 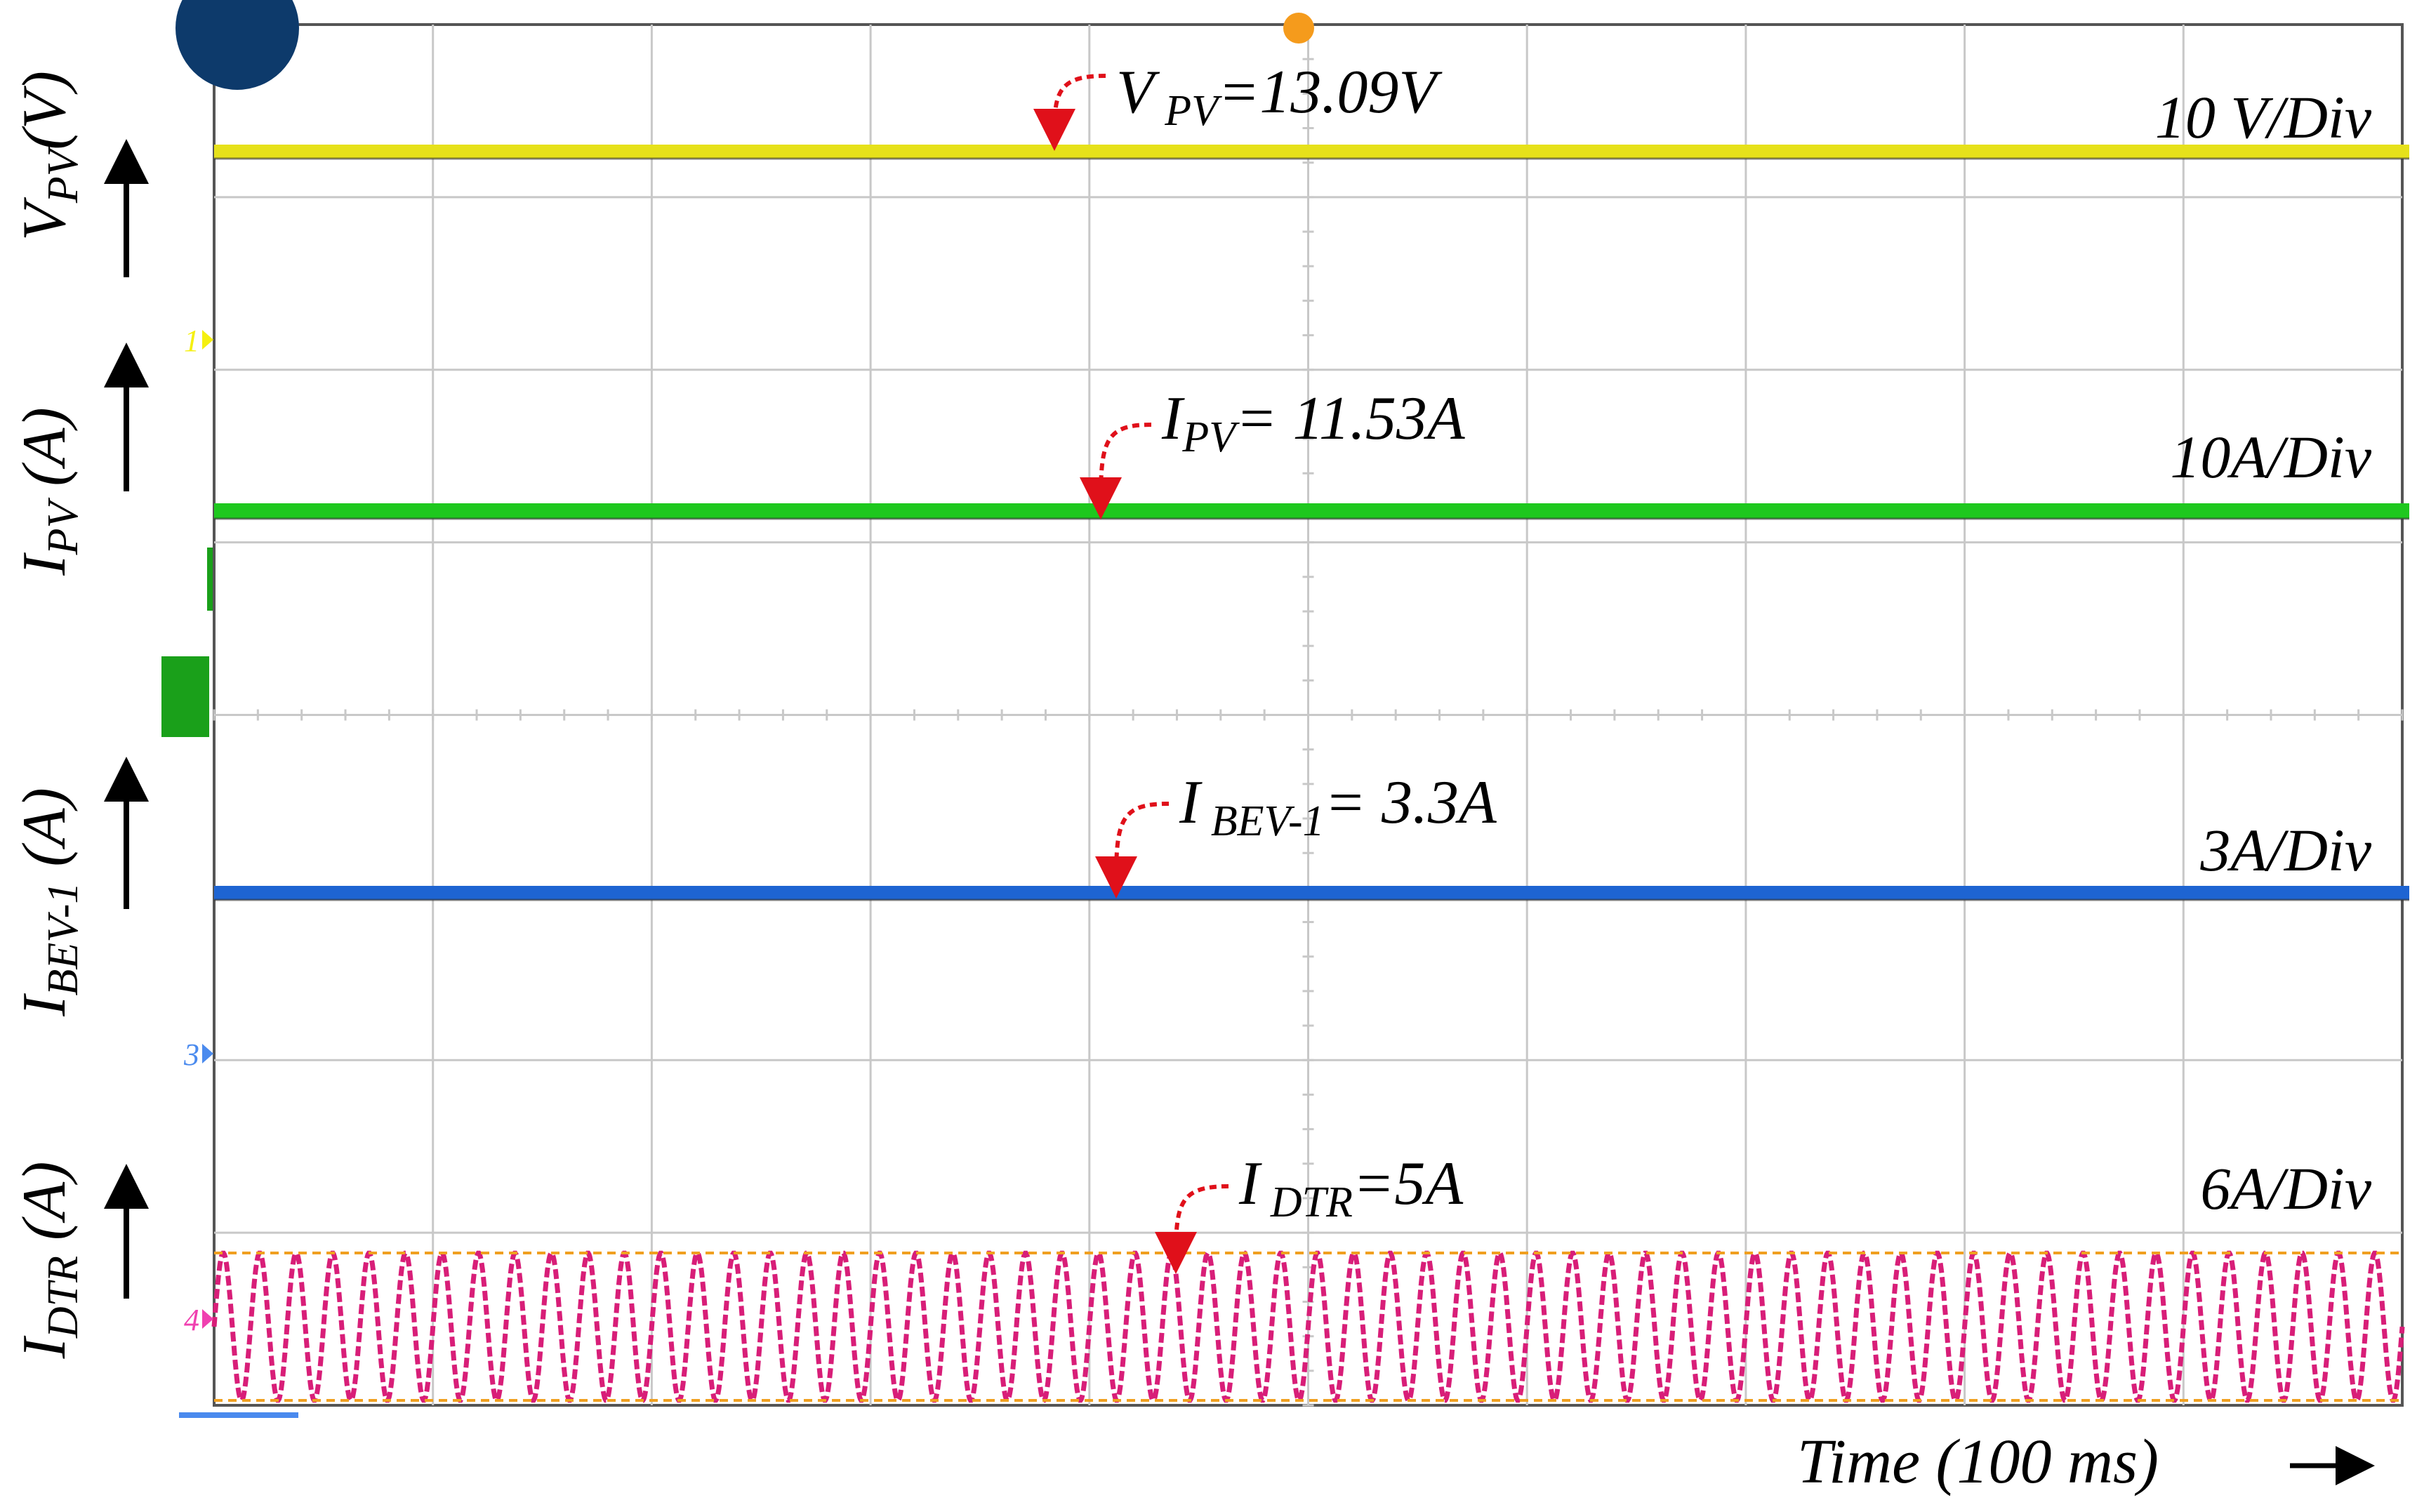 I want to click on annotation-value: = 3.3A, so click(x=1411, y=803).